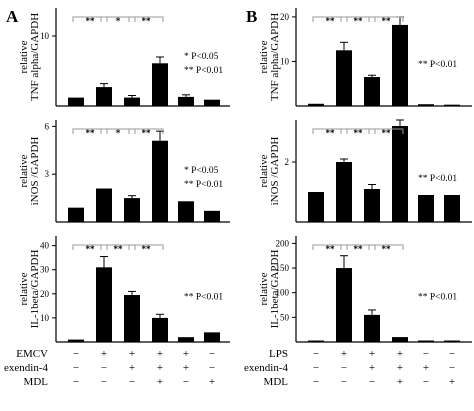  What do you see at coordinates (283, 243) in the screenshot?
I see `y-tick-label: 200` at bounding box center [283, 243].